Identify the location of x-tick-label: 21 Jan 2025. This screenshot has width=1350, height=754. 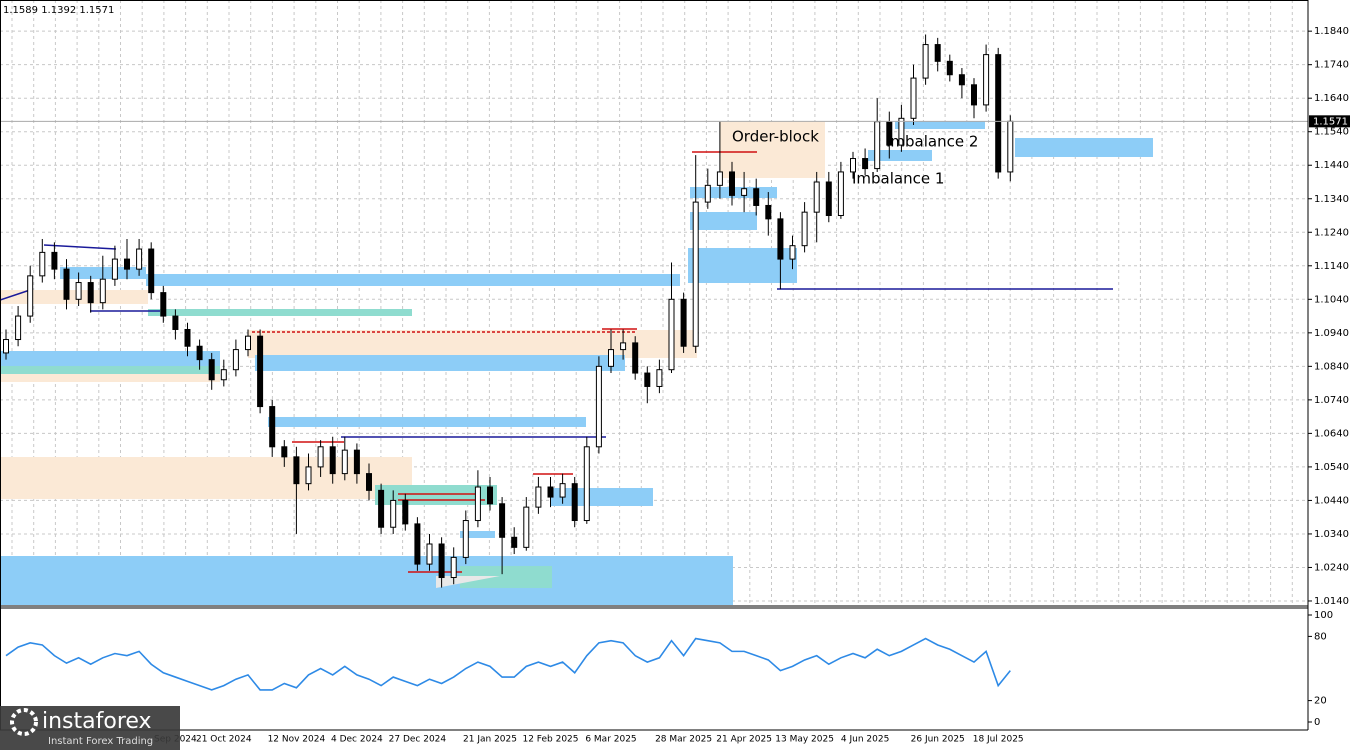
(490, 740).